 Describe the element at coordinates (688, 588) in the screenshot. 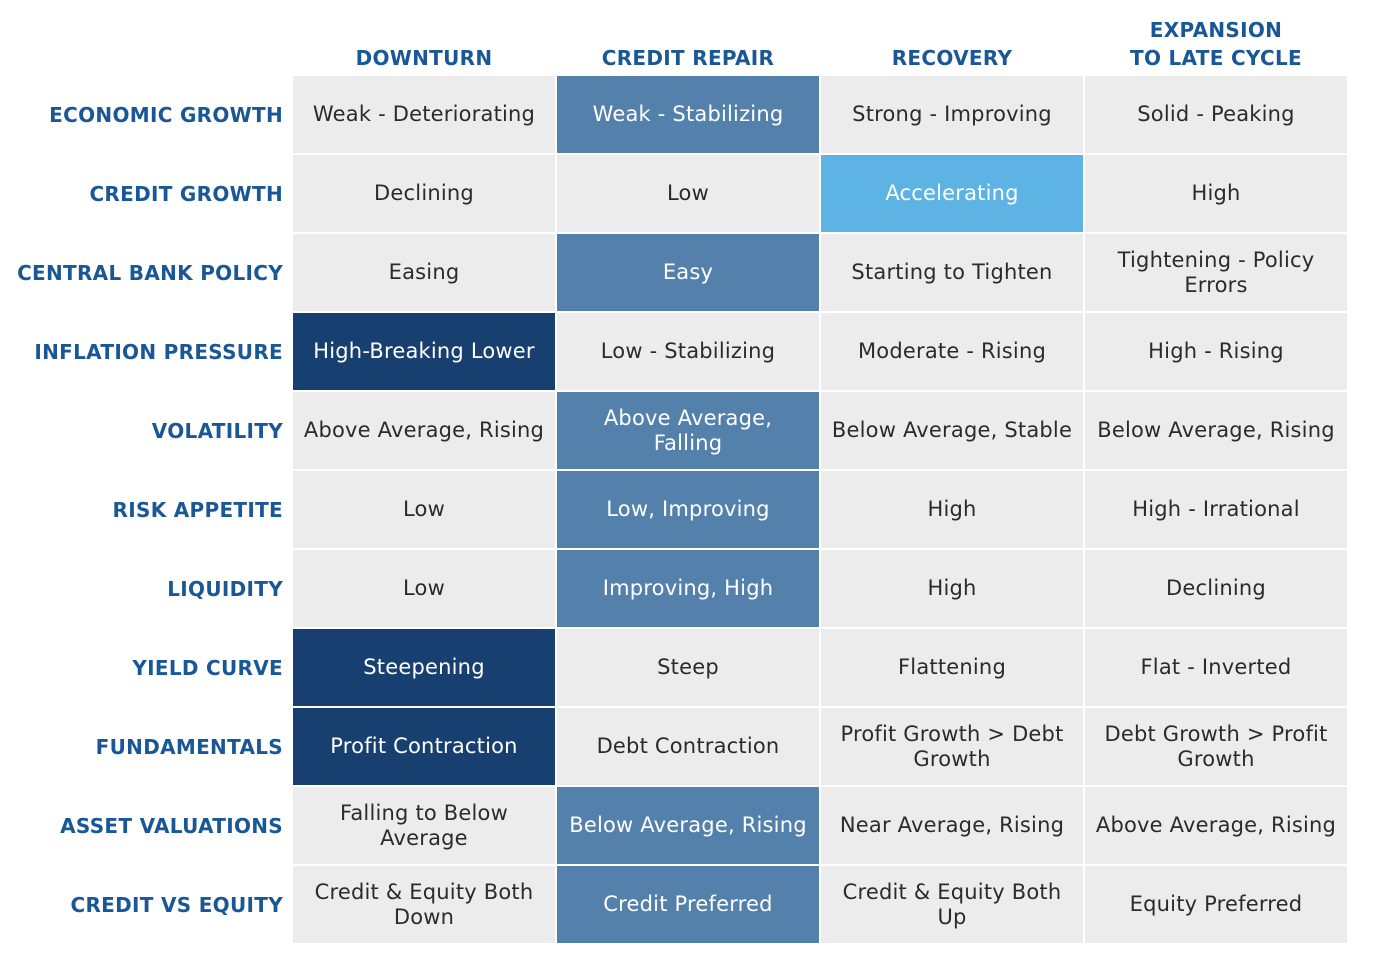

I see `table-cell: Improving, High` at that location.